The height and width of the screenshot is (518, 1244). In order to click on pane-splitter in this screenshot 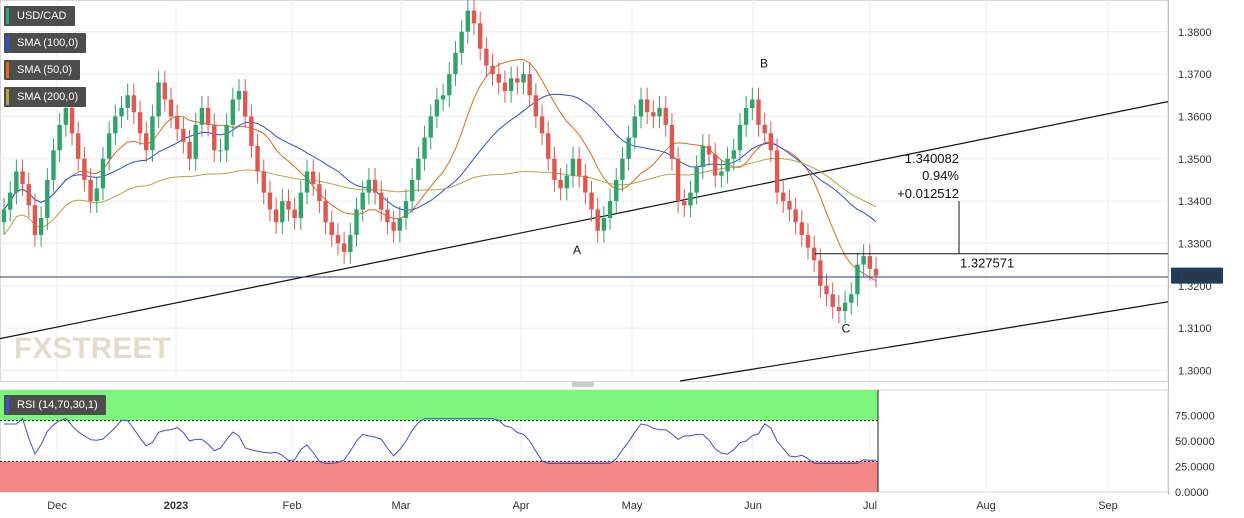, I will do `click(583, 384)`.